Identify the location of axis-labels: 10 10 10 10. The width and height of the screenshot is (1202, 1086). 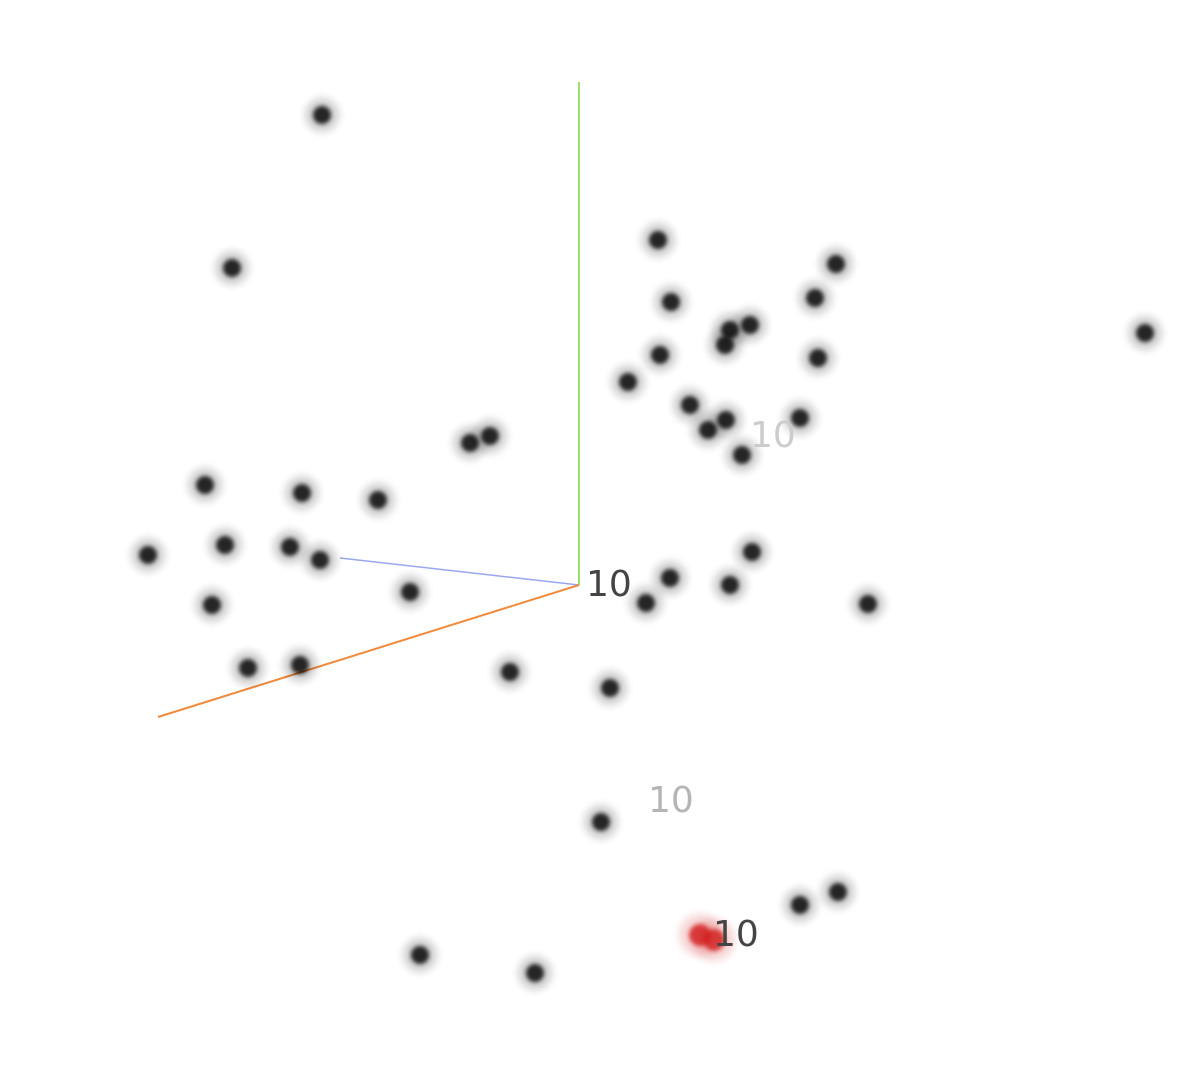
(691, 685).